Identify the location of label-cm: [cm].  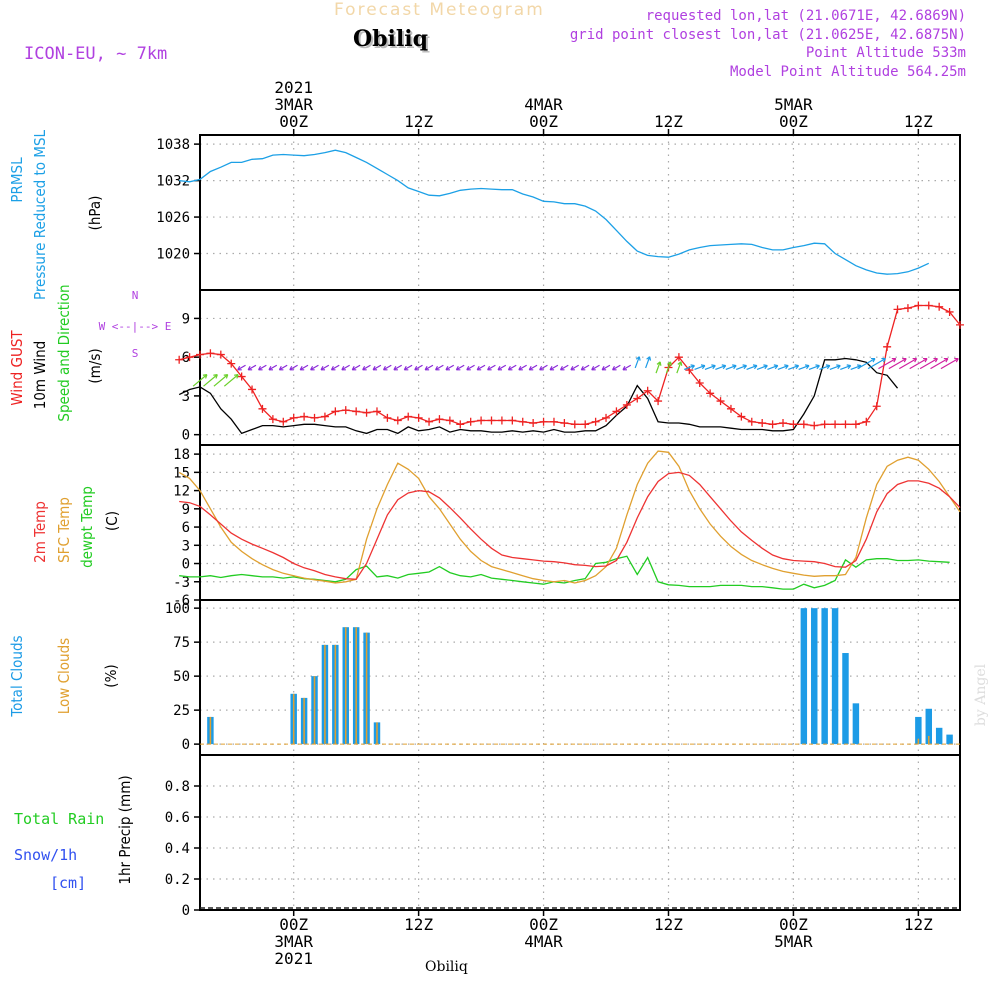
(68, 883).